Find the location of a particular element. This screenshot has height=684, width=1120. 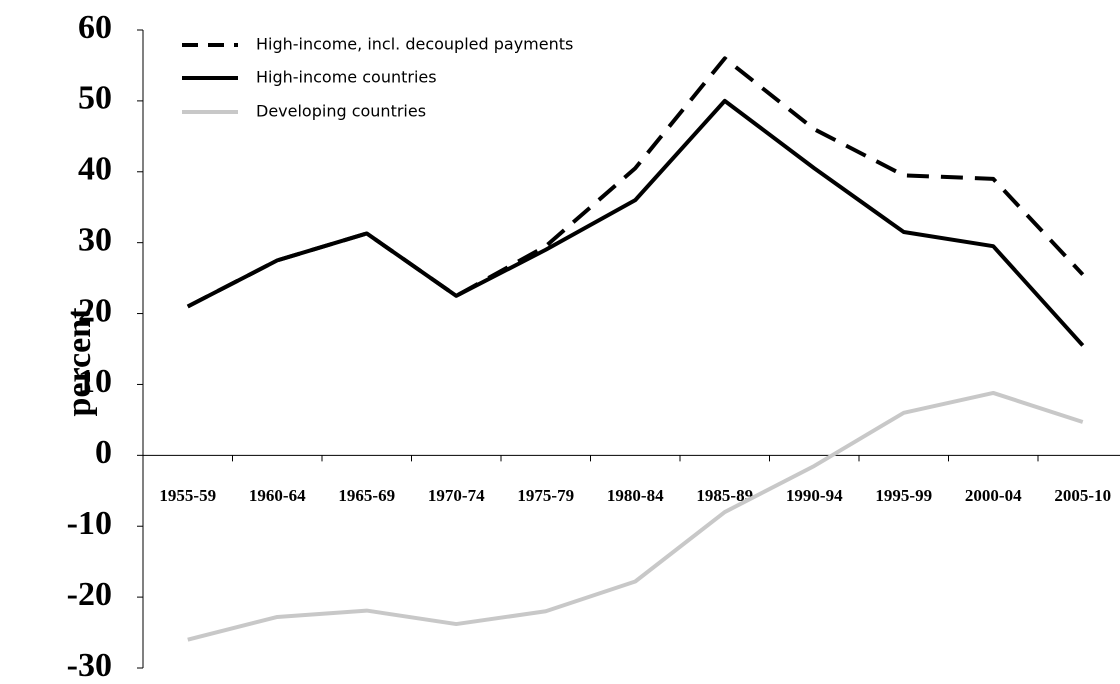

x-tick-label: 1955-59 is located at coordinates (187, 495).